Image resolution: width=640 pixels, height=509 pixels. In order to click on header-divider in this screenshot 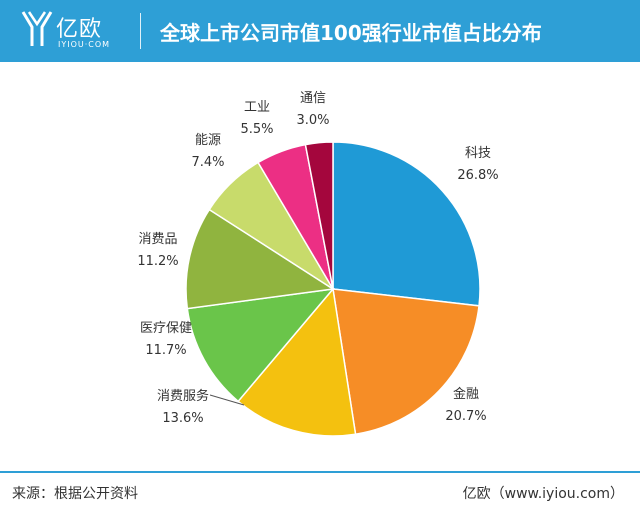, I will do `click(140, 31)`.